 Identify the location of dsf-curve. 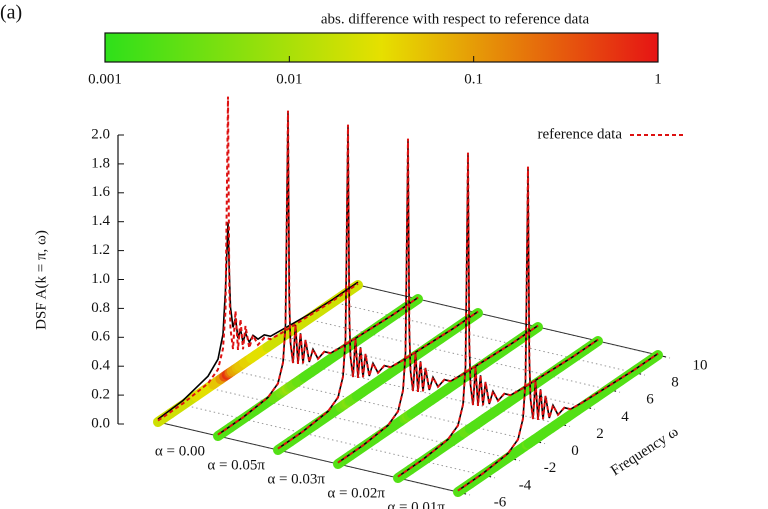
(258, 321).